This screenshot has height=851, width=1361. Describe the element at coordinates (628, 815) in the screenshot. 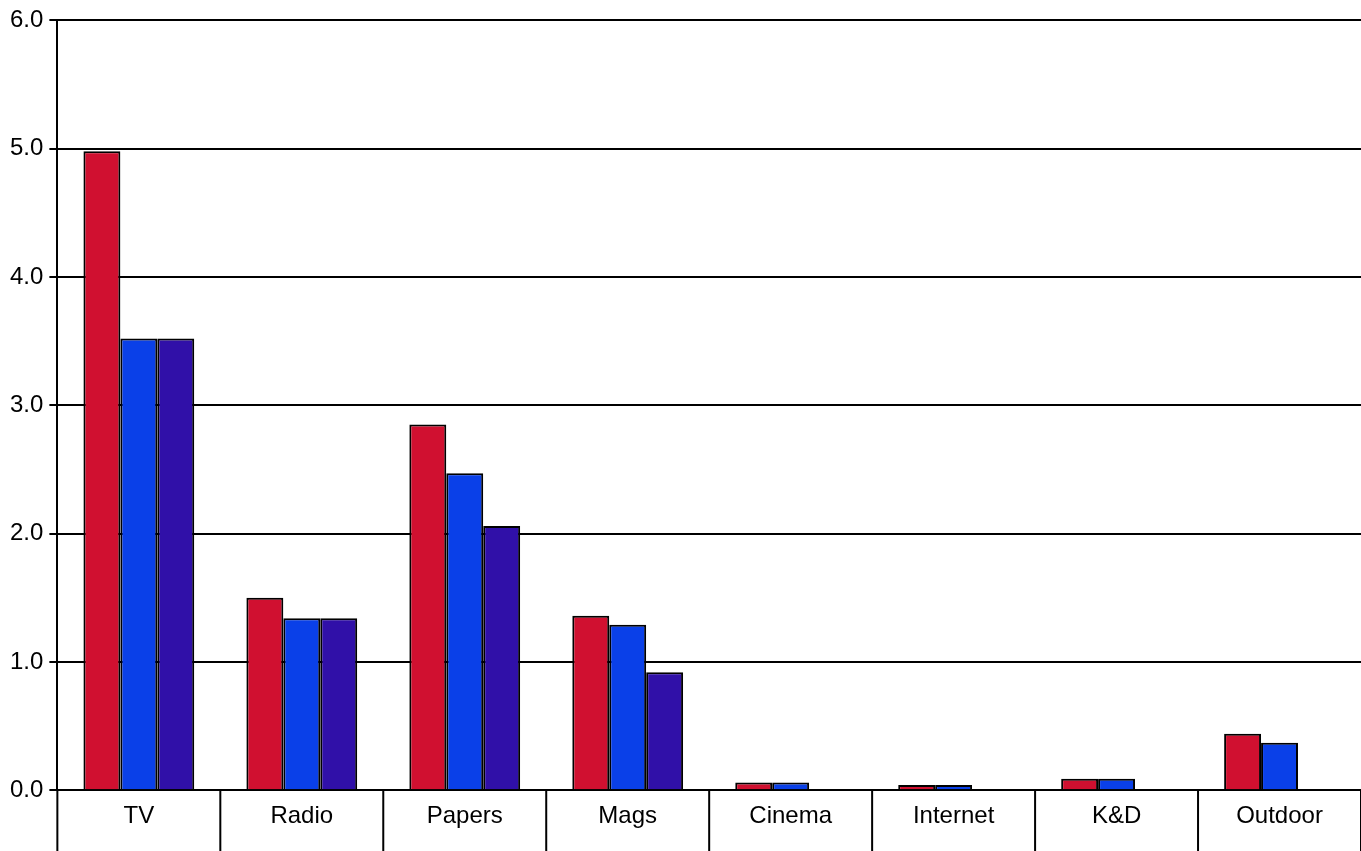

I see `x-tick-label: Mags` at that location.